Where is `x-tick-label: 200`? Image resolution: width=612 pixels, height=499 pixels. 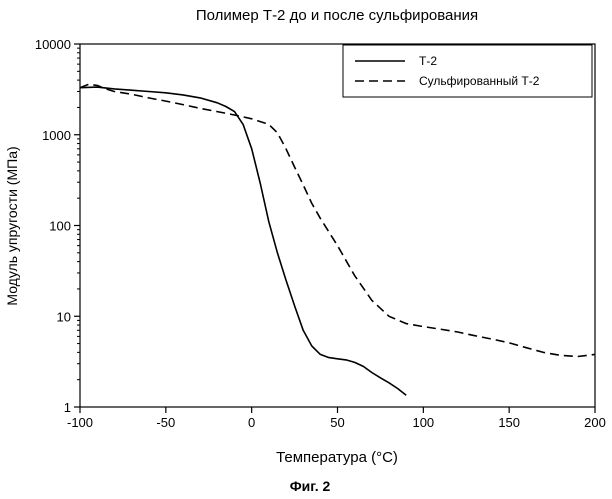 x-tick-label: 200 is located at coordinates (595, 422).